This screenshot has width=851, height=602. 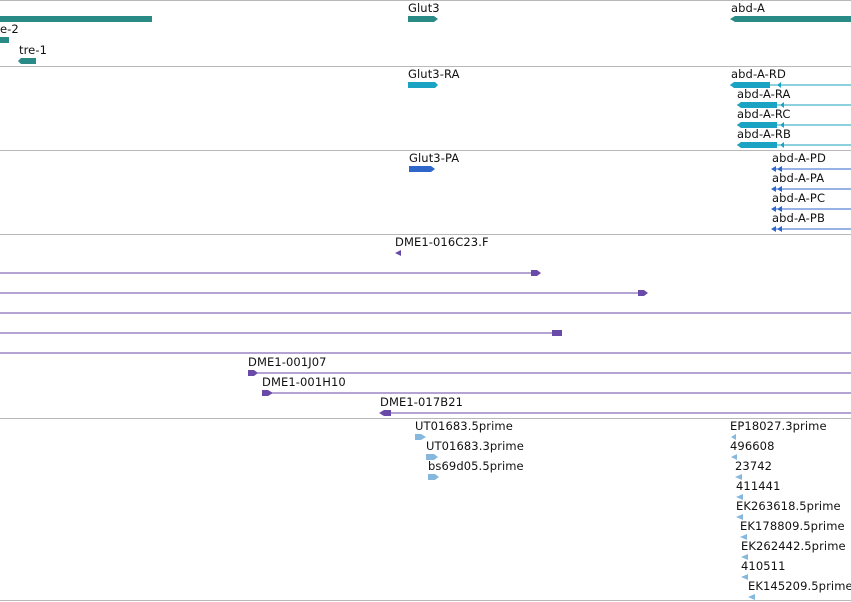 What do you see at coordinates (476, 466) in the screenshot?
I see `est-label-bs69d05-5prime: bs69d05.5prime` at bounding box center [476, 466].